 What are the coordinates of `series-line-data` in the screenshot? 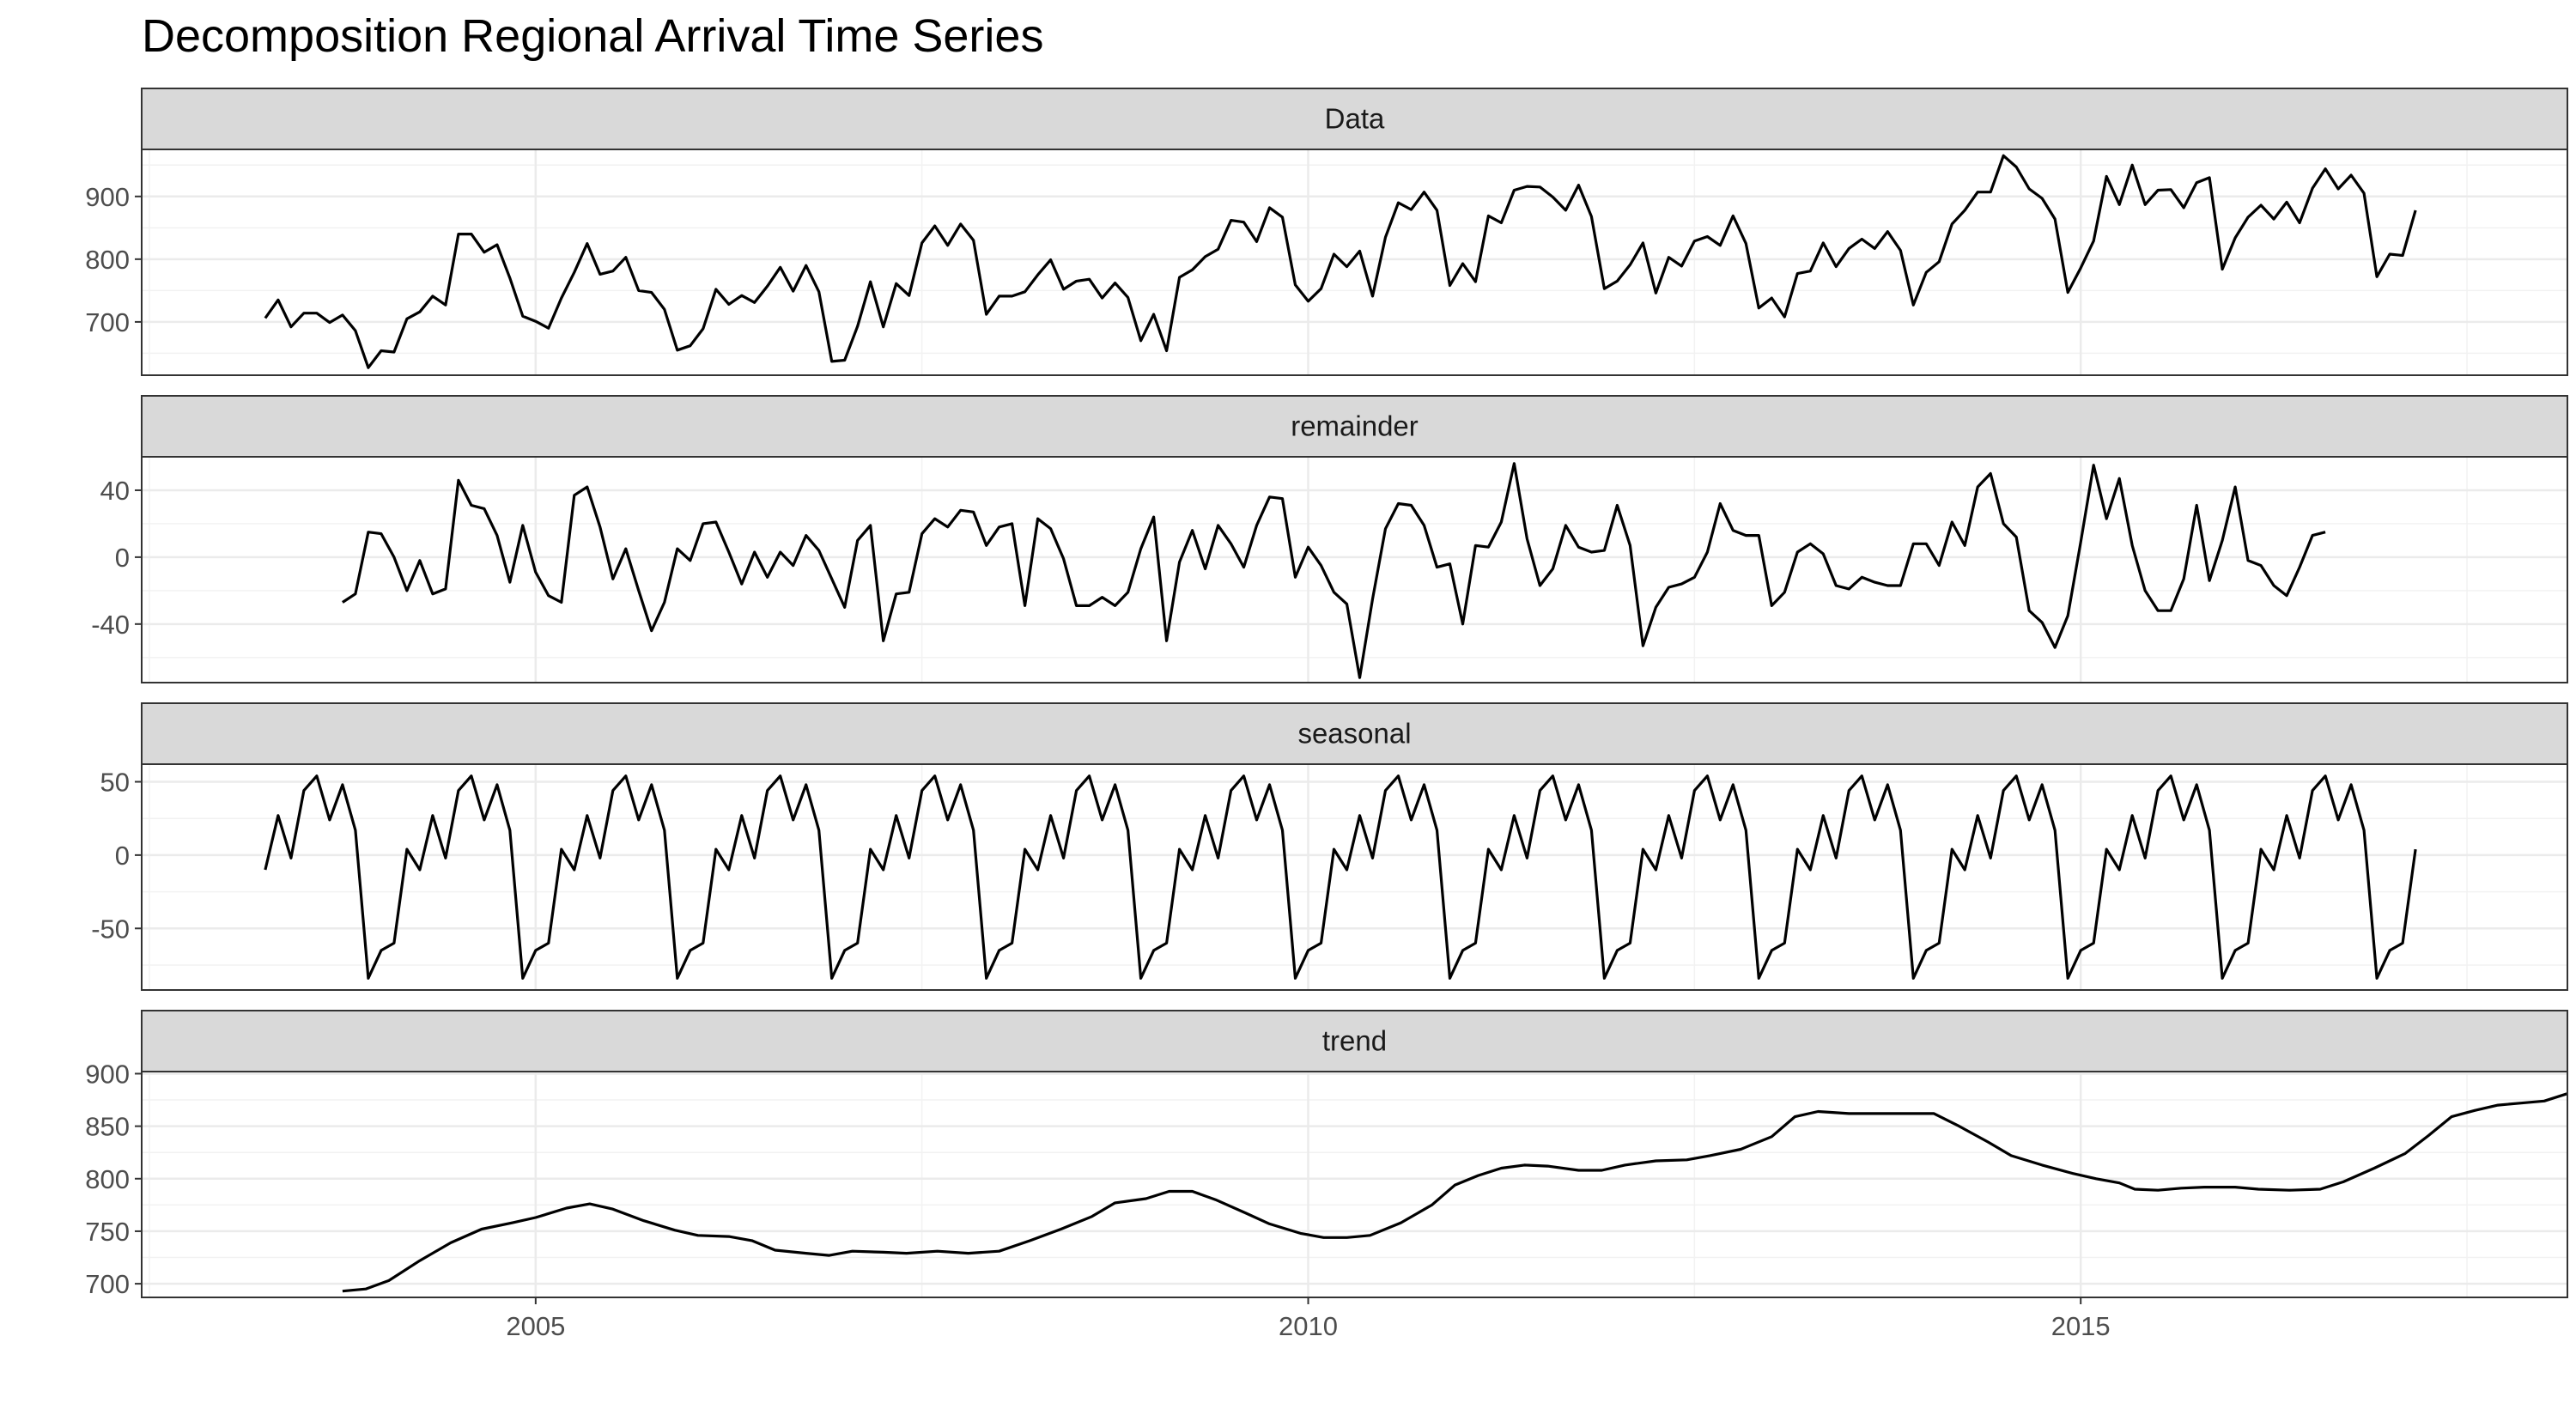 It's located at (1341, 261).